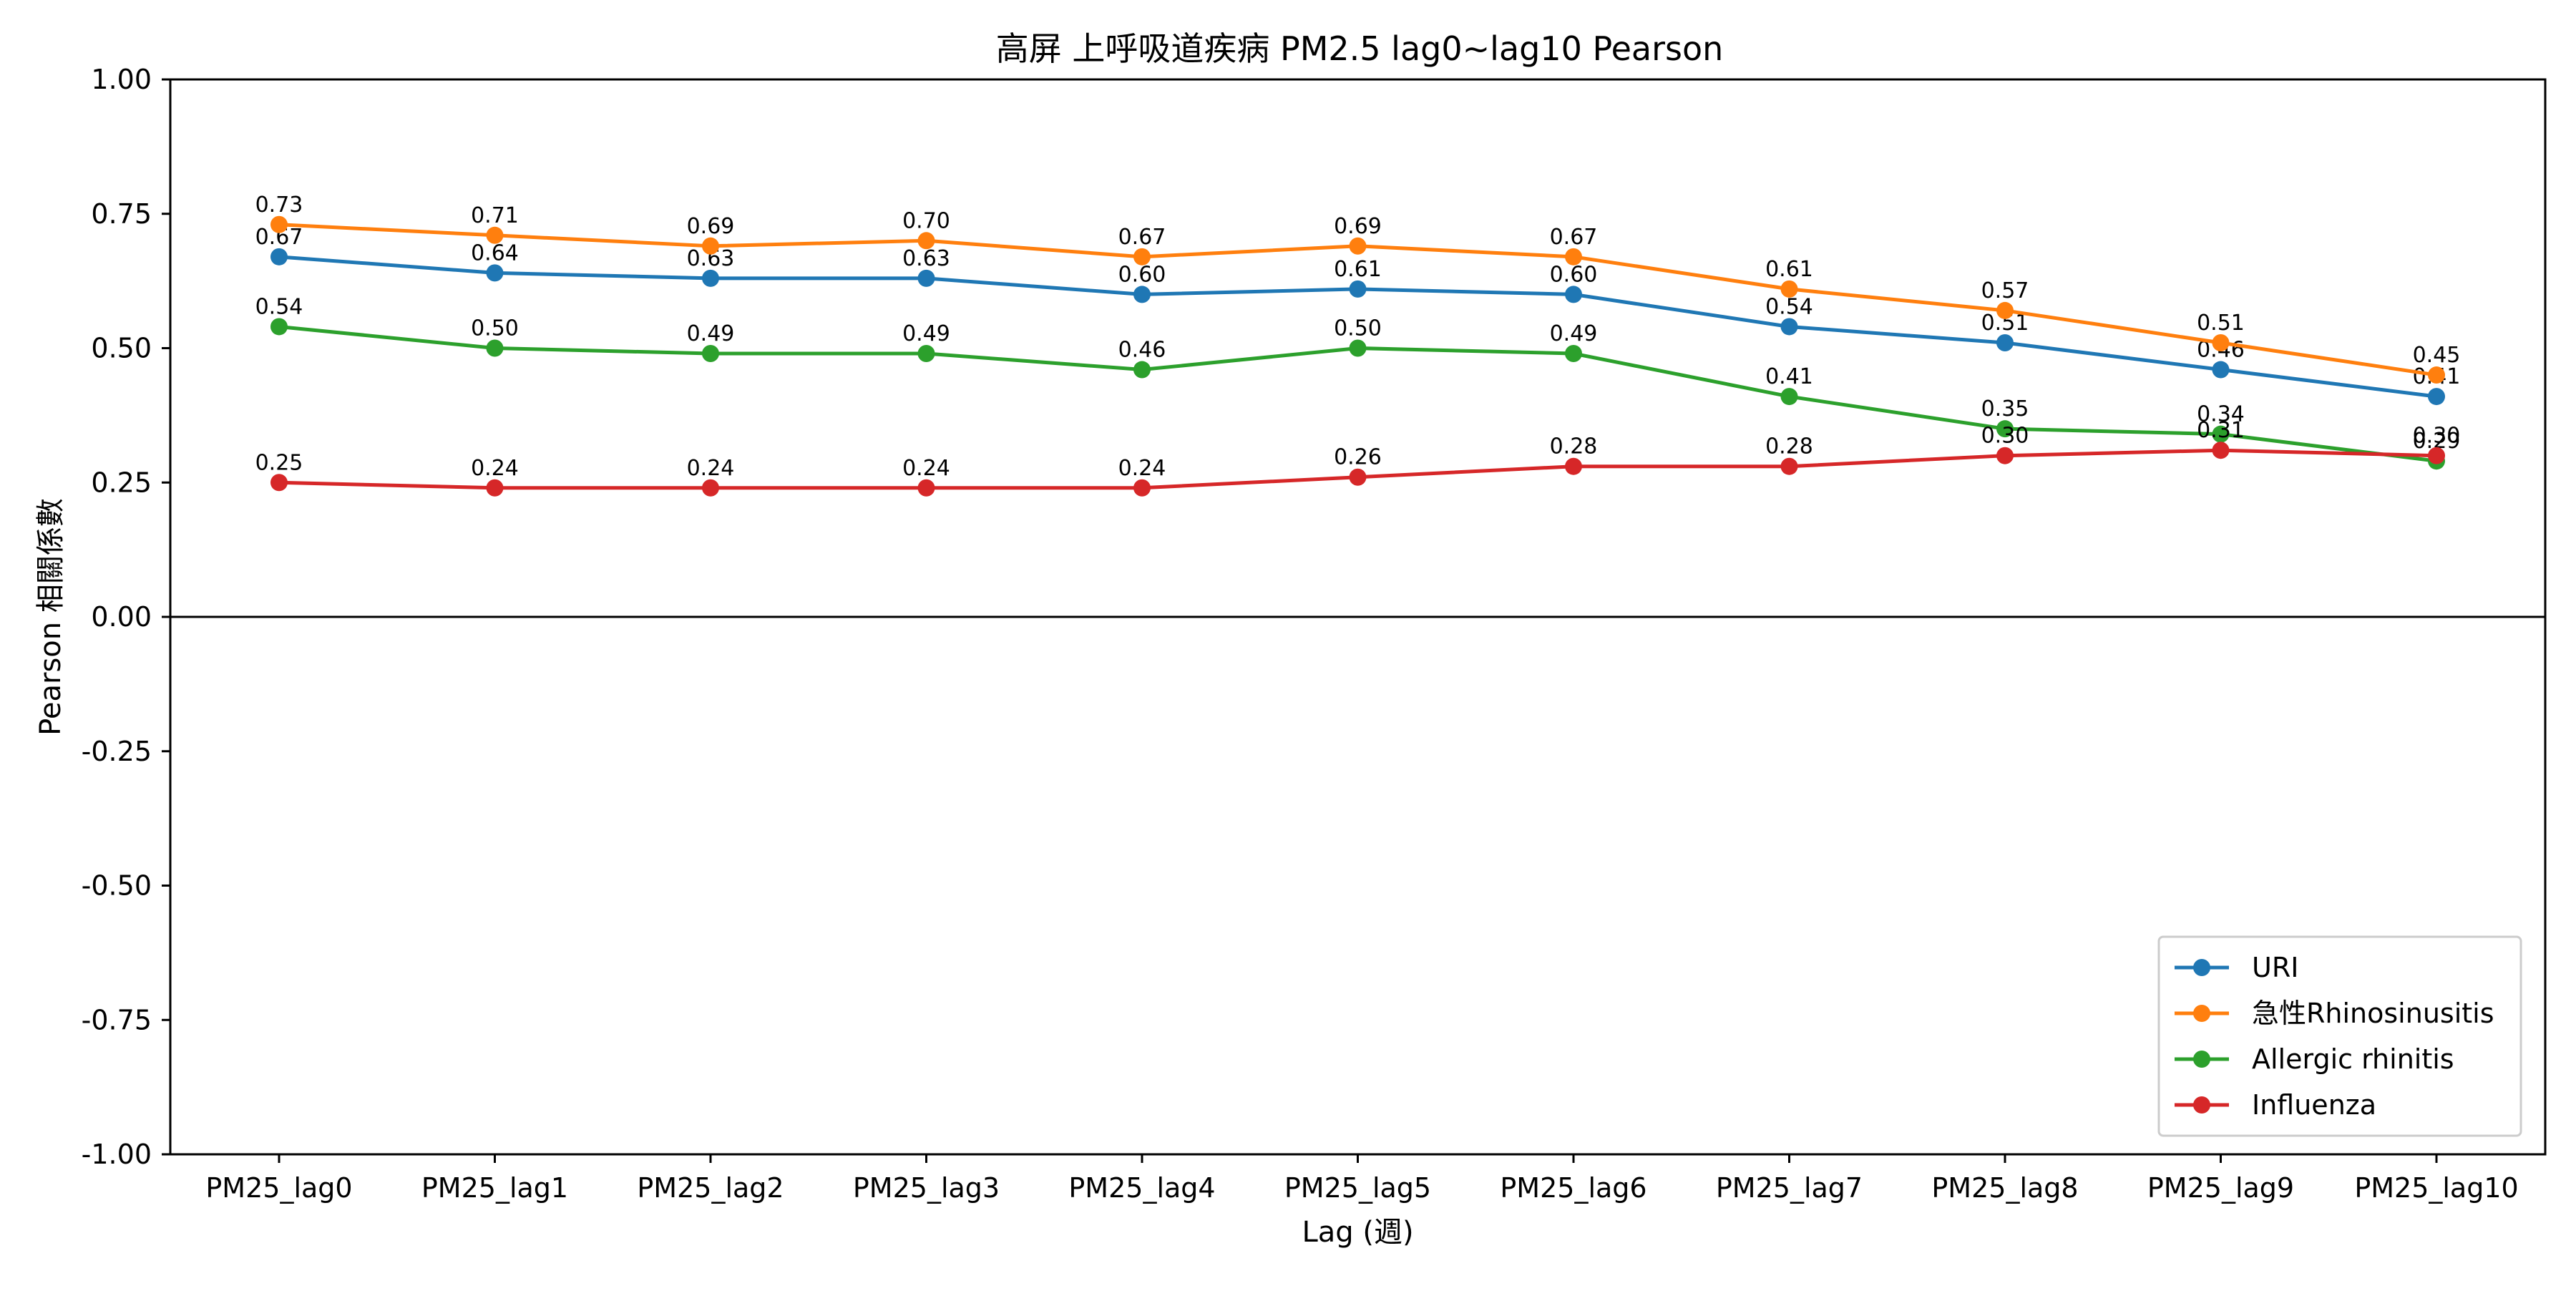  I want to click on data-label: 0.54, so click(1789, 306).